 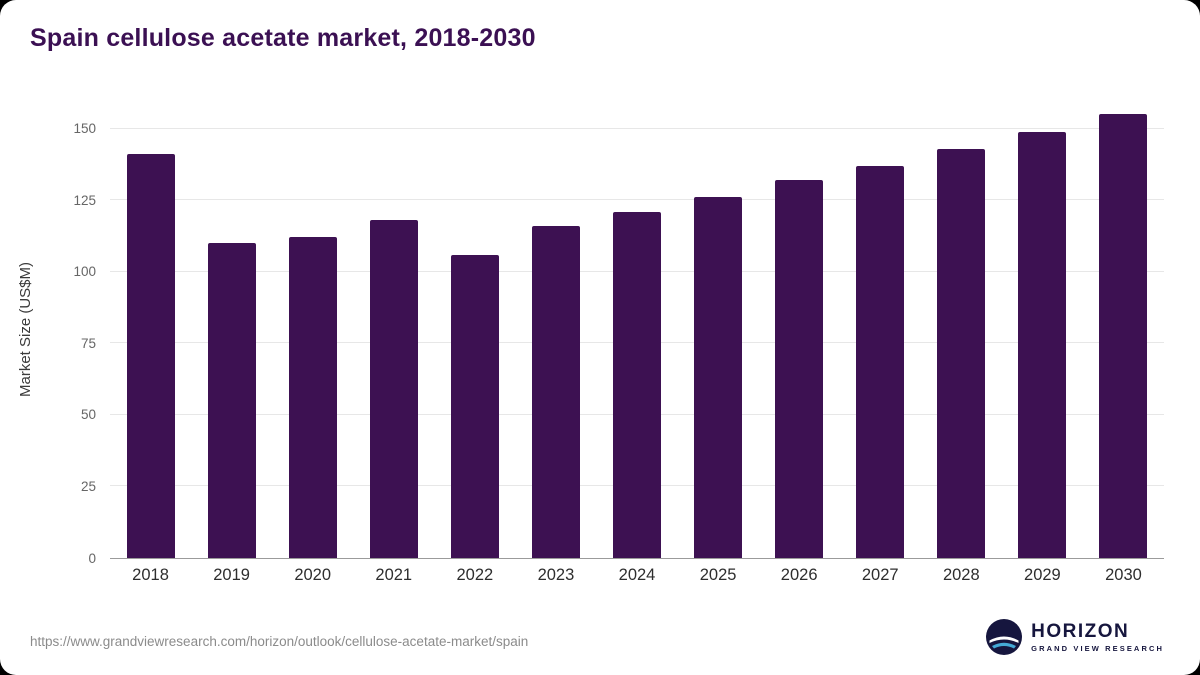 I want to click on bar-2023, so click(x=555, y=391).